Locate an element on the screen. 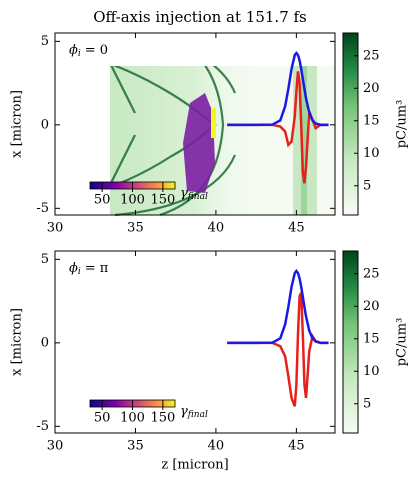 The height and width of the screenshot is (484, 416). annotation: ϕi = π is located at coordinates (89, 269).